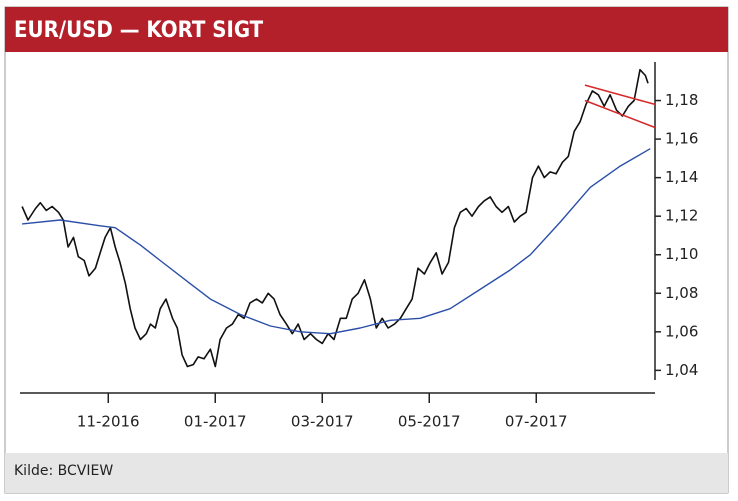 The height and width of the screenshot is (501, 738). Describe the element at coordinates (429, 422) in the screenshot. I see `x-tick-label: 05-2017` at that location.